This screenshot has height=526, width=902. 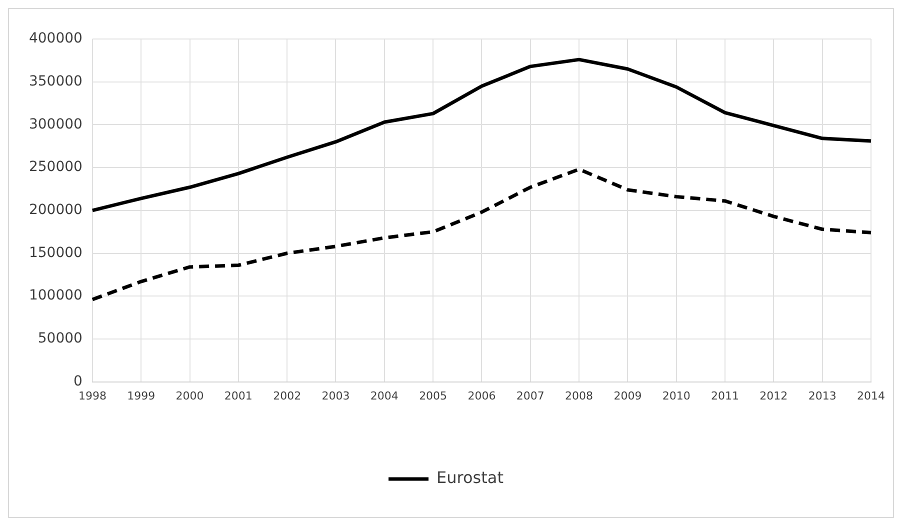 What do you see at coordinates (55, 252) in the screenshot?
I see `y-tick-label: 150000` at bounding box center [55, 252].